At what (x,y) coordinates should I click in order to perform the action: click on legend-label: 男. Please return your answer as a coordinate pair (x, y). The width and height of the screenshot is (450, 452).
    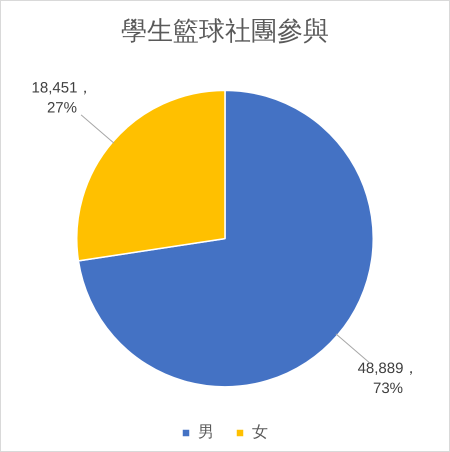
    Looking at the image, I should click on (206, 432).